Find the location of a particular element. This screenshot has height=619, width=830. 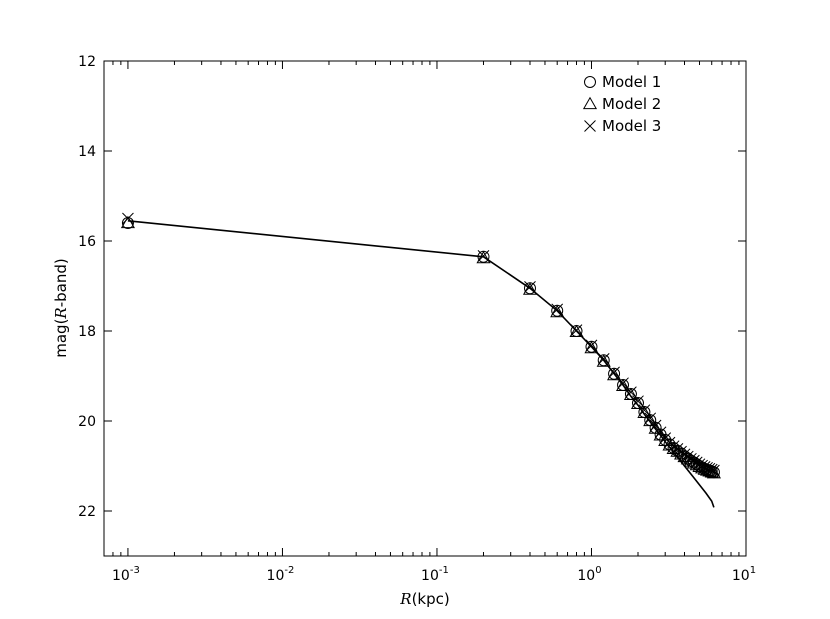

legend-label: Model 2 is located at coordinates (631, 104).